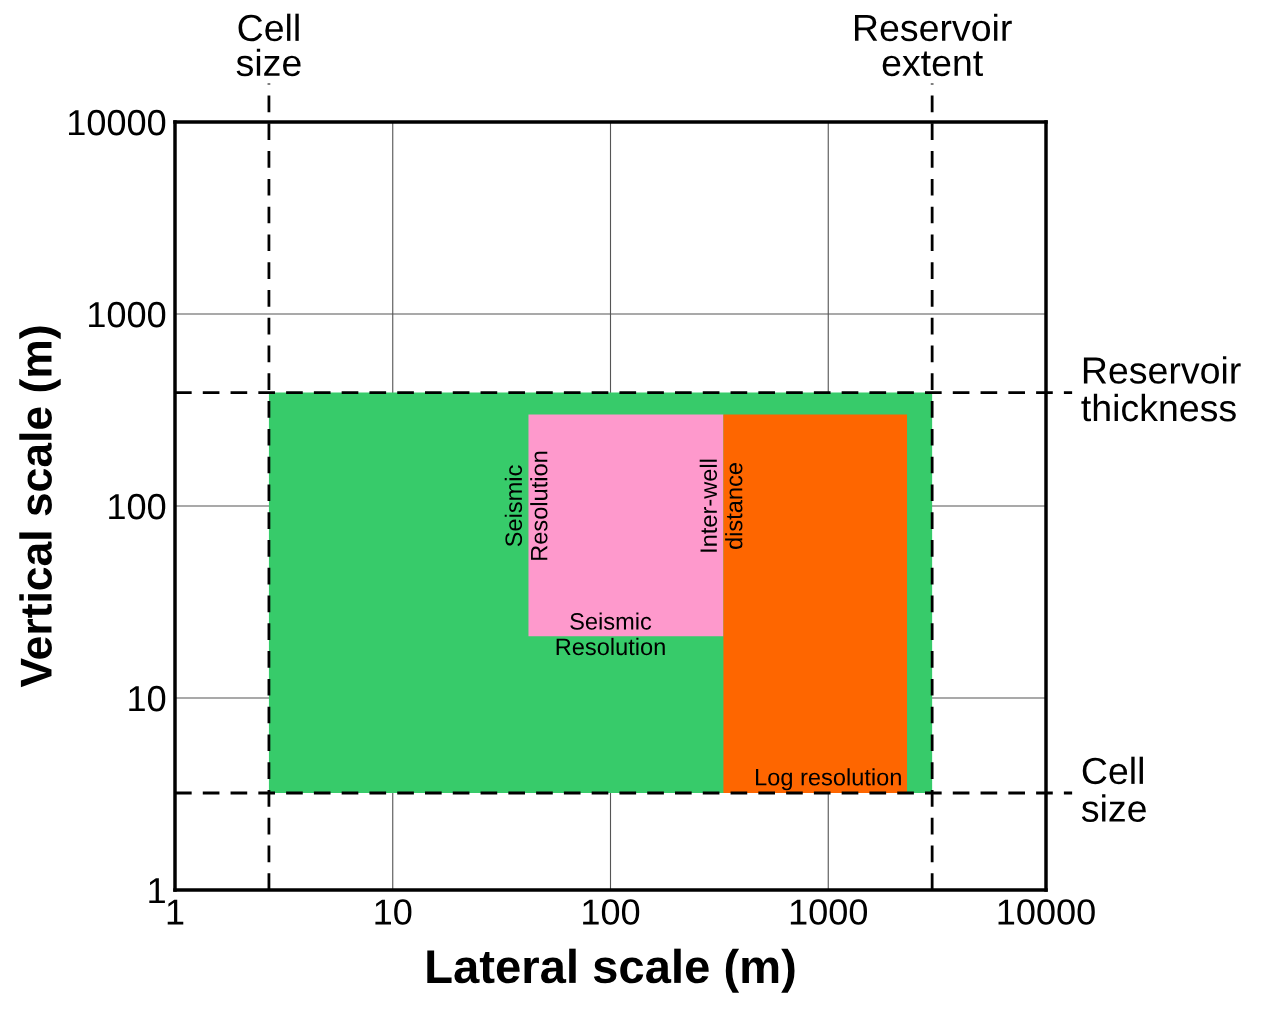 This screenshot has height=1020, width=1263. Describe the element at coordinates (137, 506) in the screenshot. I see `y-tick-label: 100` at that location.